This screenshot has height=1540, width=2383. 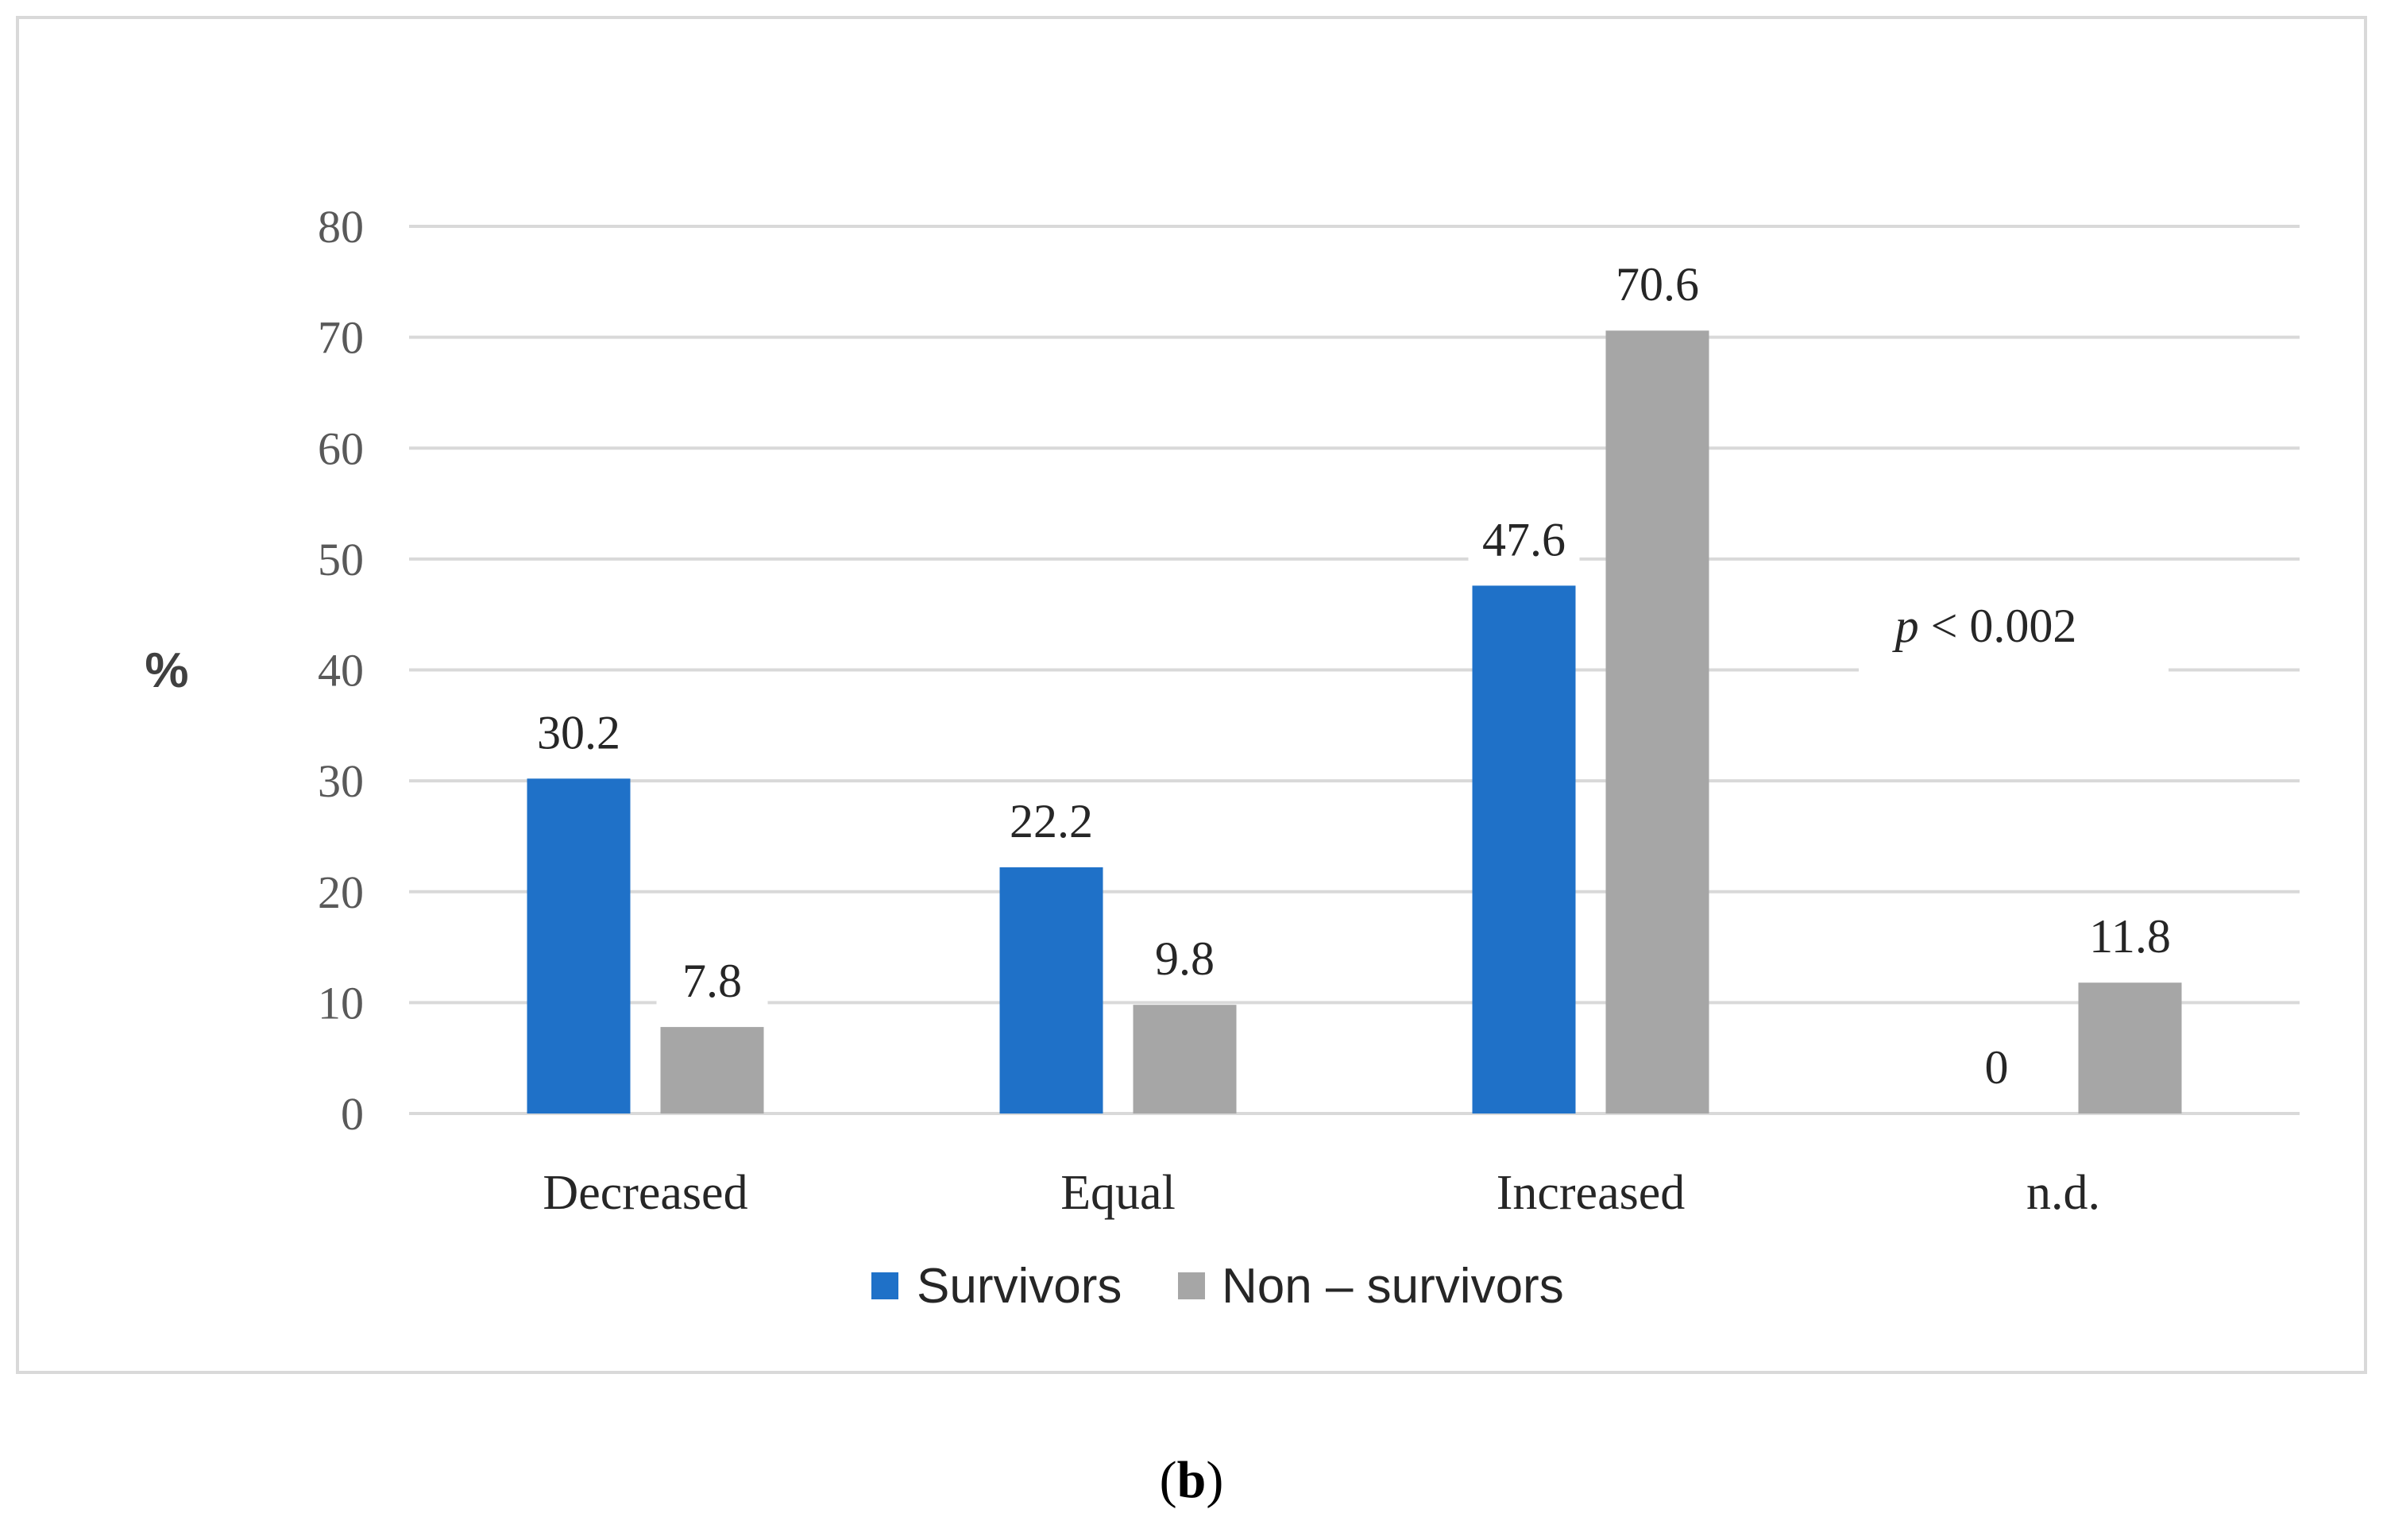 I want to click on data-label-survivors-equal: 22.2, so click(x=1051, y=821).